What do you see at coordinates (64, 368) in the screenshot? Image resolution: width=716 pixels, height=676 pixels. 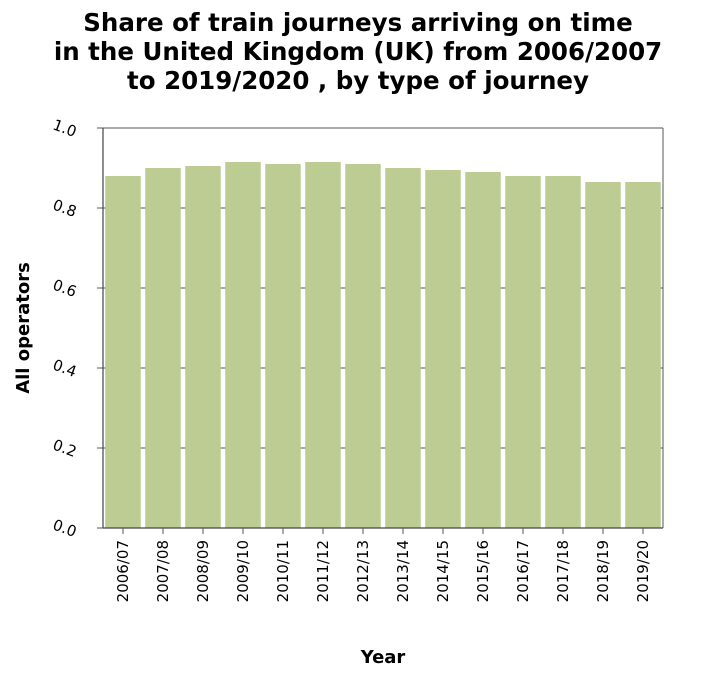 I see `y-tick-label: 0.4` at bounding box center [64, 368].